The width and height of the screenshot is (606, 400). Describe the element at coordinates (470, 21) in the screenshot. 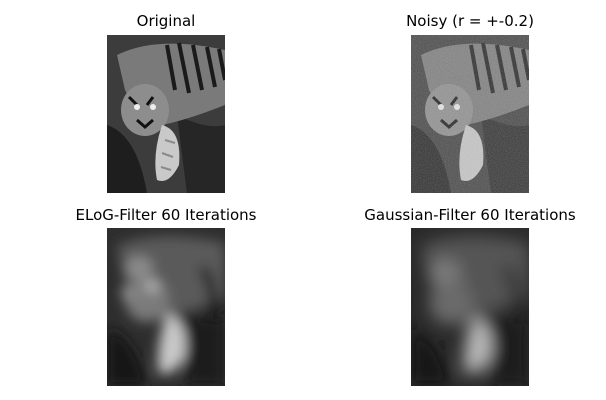

I see `panel-title-noisy: Noisy (r = +-0.2)` at that location.